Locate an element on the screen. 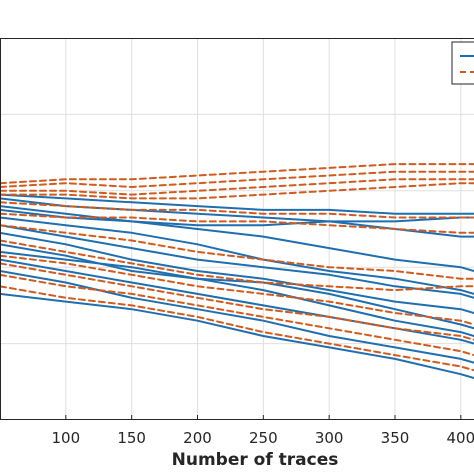  x-tick-label-150: 150 is located at coordinates (131, 438).